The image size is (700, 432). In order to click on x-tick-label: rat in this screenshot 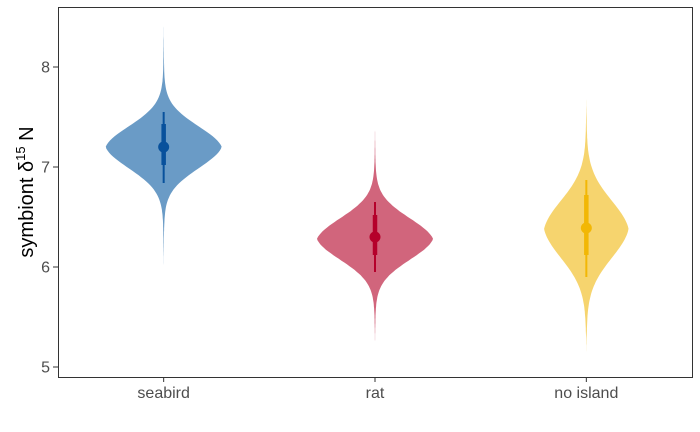, I will do `click(375, 393)`.